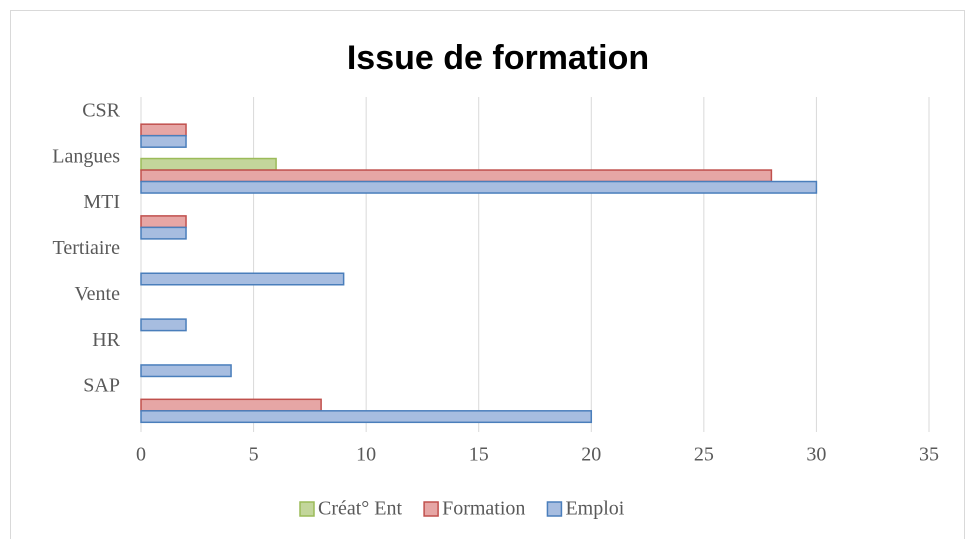  I want to click on y-tick-label: Langues, so click(86, 156).